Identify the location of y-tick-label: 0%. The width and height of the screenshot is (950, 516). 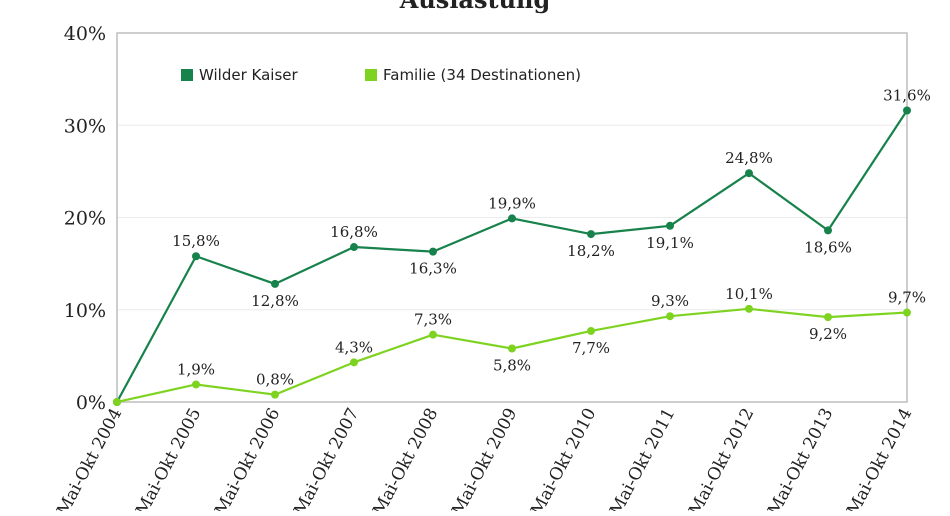
(91, 403).